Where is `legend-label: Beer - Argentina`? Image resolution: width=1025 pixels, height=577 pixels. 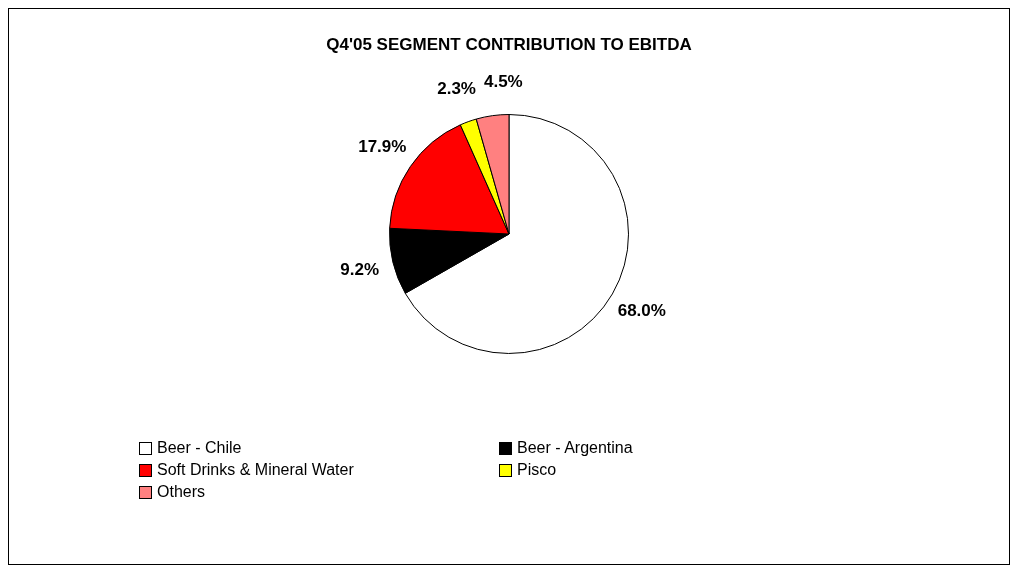
legend-label: Beer - Argentina is located at coordinates (575, 448).